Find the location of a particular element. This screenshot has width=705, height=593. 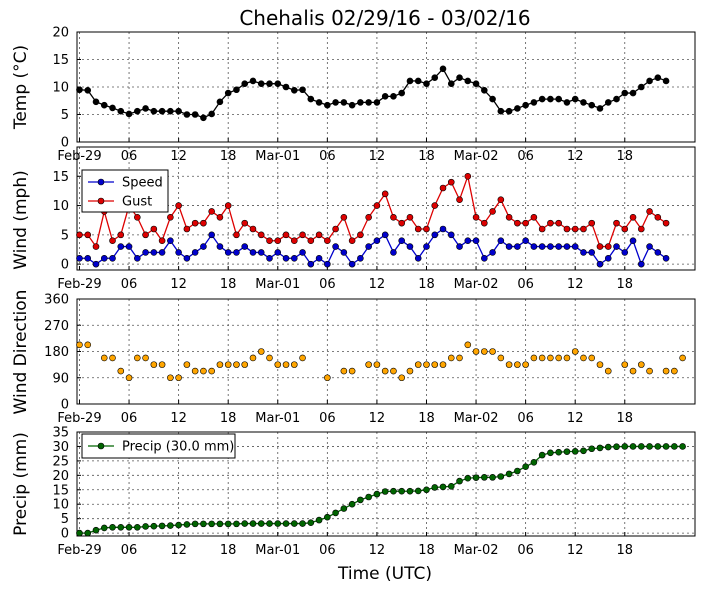

x-tick-label: Mar-01 is located at coordinates (277, 418).